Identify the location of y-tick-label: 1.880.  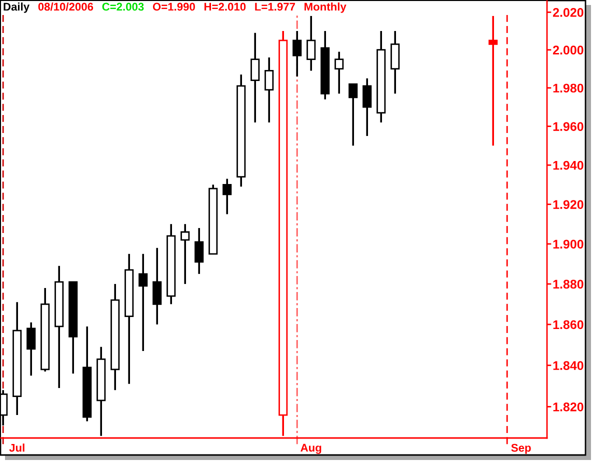
(568, 284).